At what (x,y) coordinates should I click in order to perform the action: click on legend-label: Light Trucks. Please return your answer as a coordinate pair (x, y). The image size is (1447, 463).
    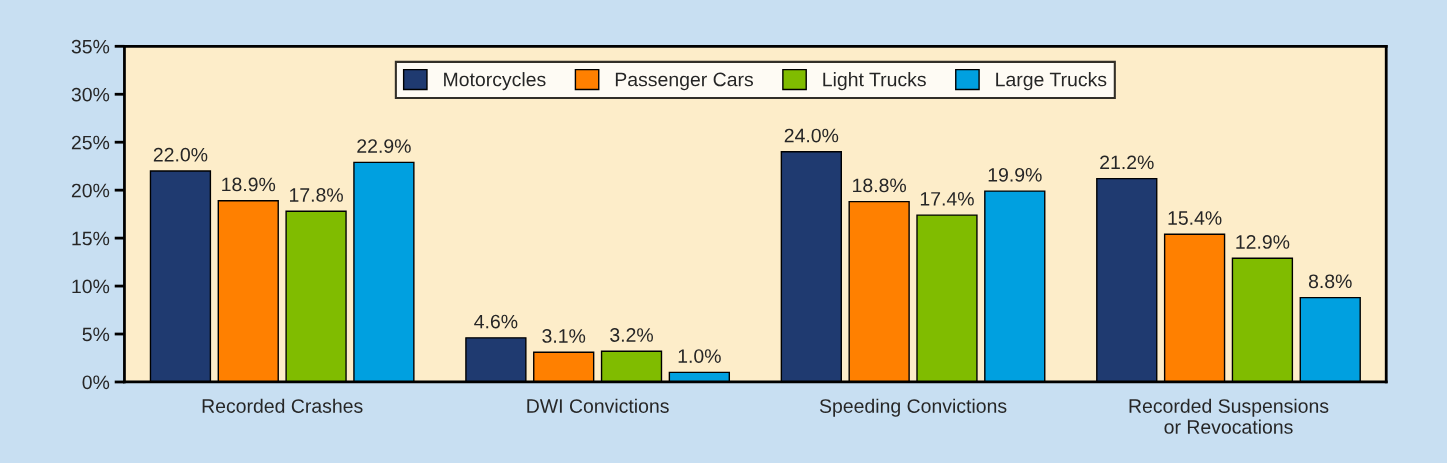
    Looking at the image, I should click on (874, 81).